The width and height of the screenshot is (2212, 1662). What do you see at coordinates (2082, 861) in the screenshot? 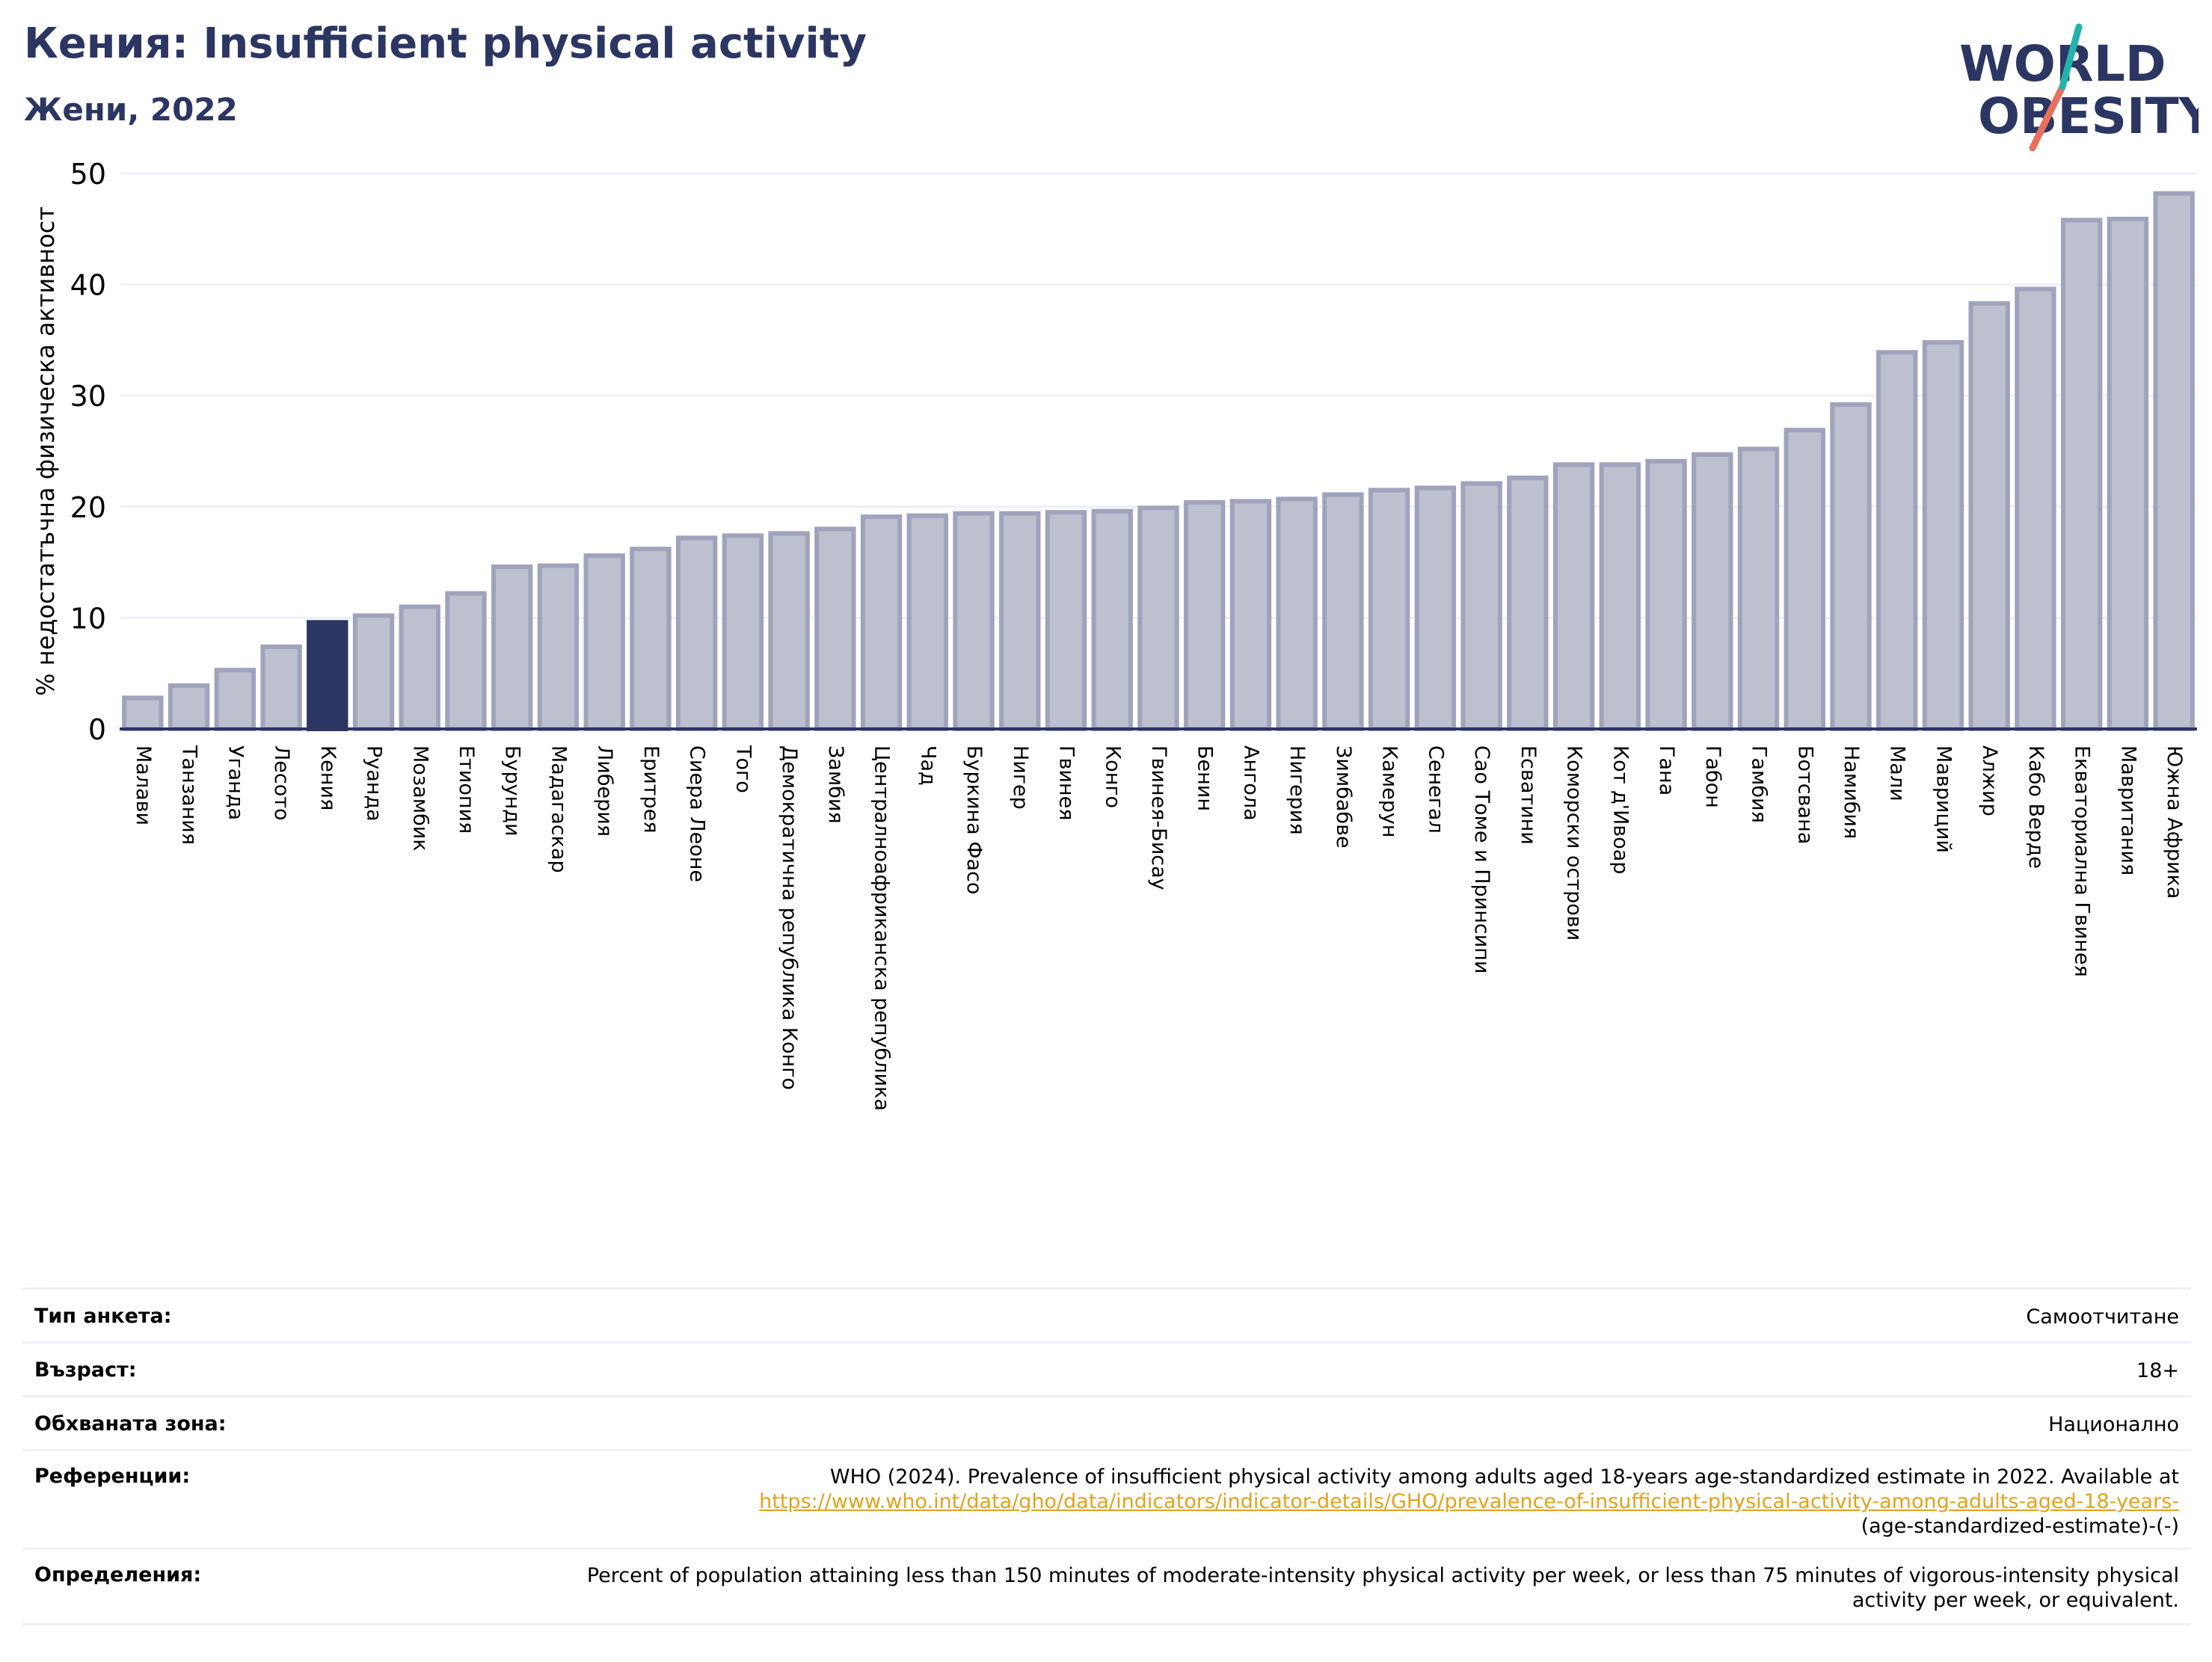
I see `x-tick-label: Екваториална Гвинея` at bounding box center [2082, 861].